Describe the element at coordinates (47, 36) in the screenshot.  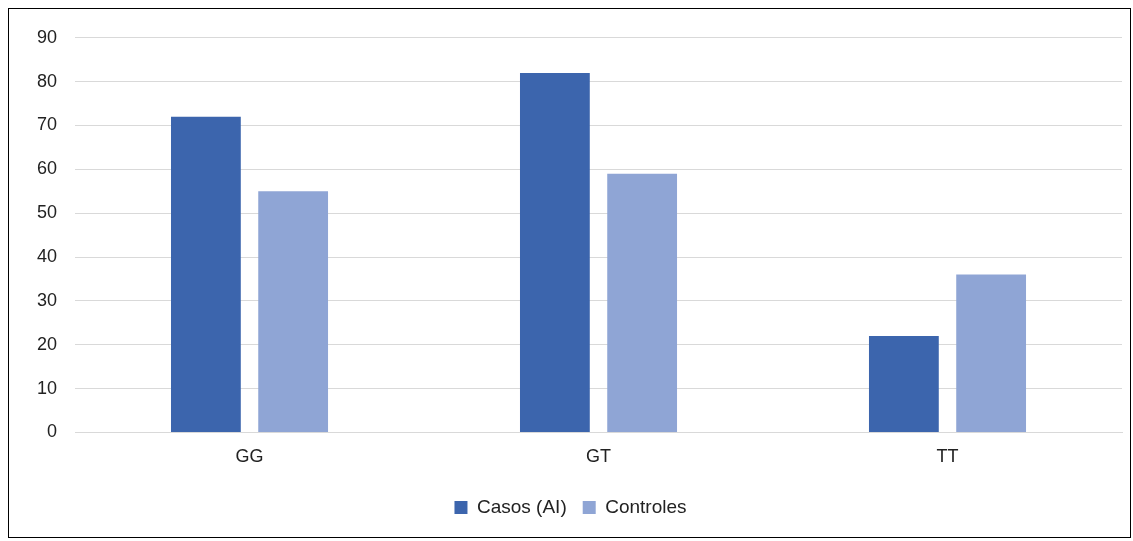
I see `y-tick-label: 90` at that location.